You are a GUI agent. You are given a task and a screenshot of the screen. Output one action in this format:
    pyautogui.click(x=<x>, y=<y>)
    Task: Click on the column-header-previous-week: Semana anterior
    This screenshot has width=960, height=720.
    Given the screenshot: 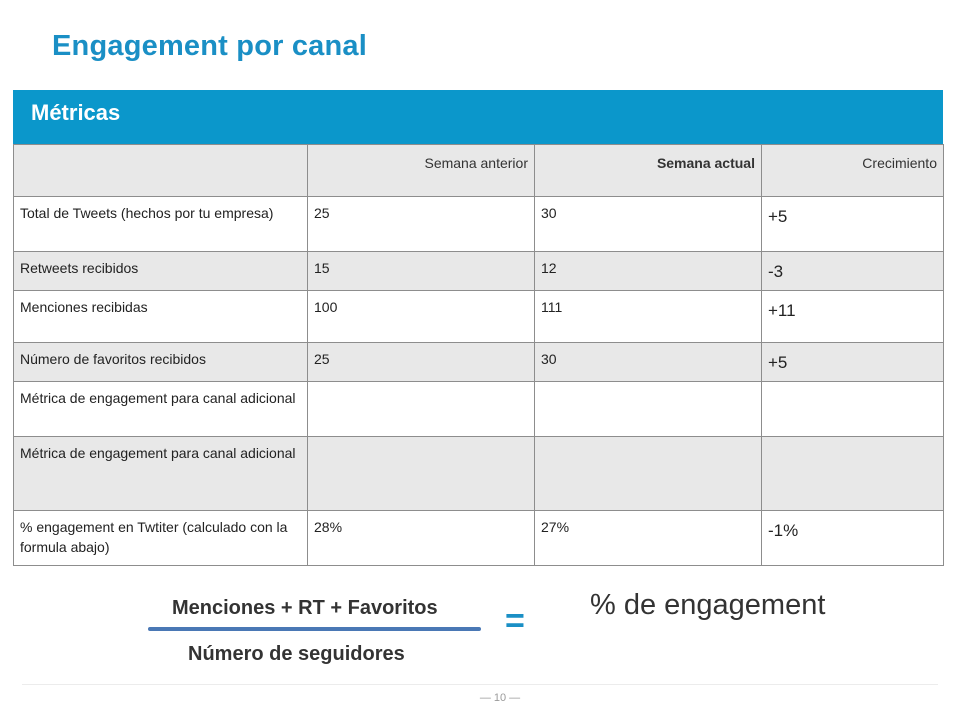 What is the action you would take?
    pyautogui.click(x=421, y=170)
    